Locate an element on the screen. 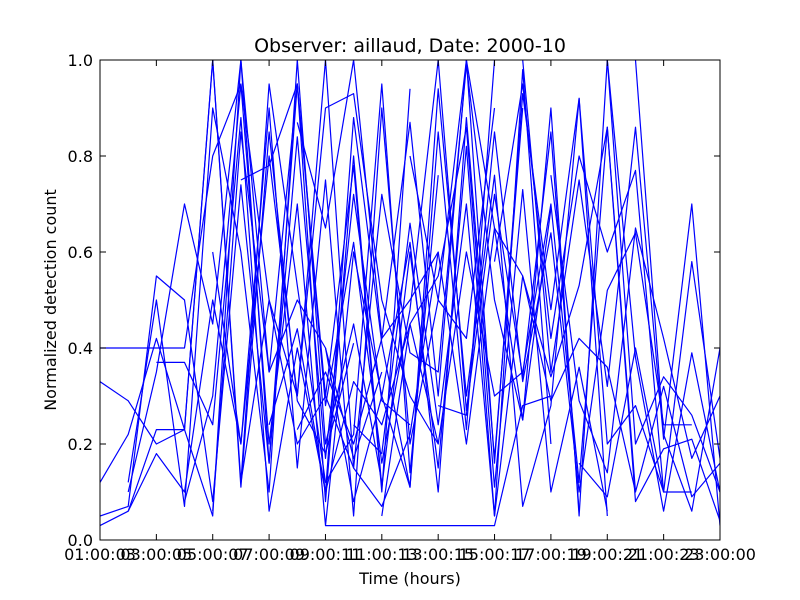 The image size is (800, 600). y-tick-label: 0.2 is located at coordinates (80, 444).